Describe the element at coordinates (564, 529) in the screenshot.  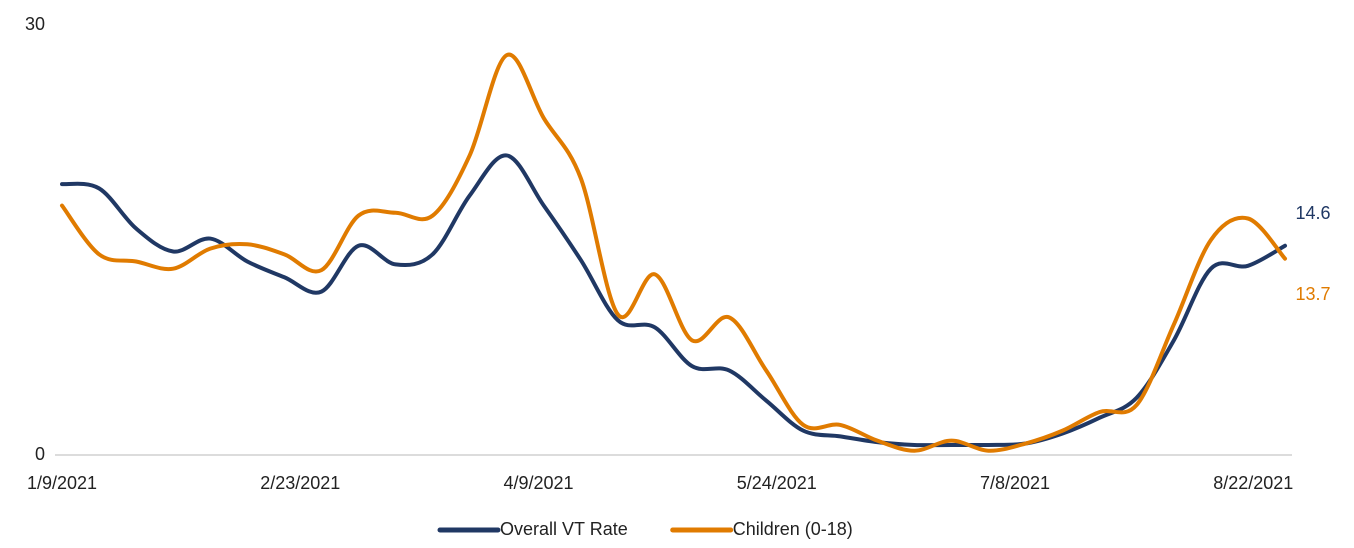
I see `legend-label: Overall VT Rate` at that location.